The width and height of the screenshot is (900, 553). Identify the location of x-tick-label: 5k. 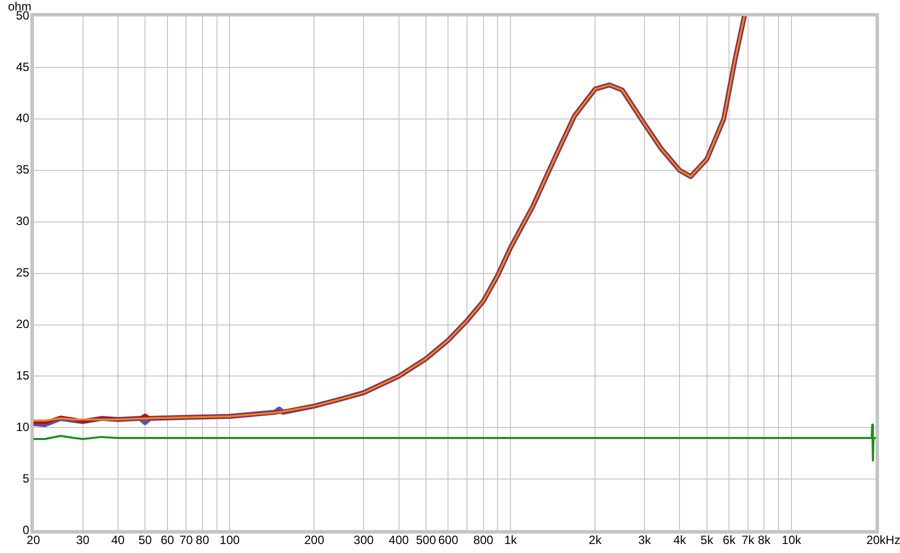
(707, 540).